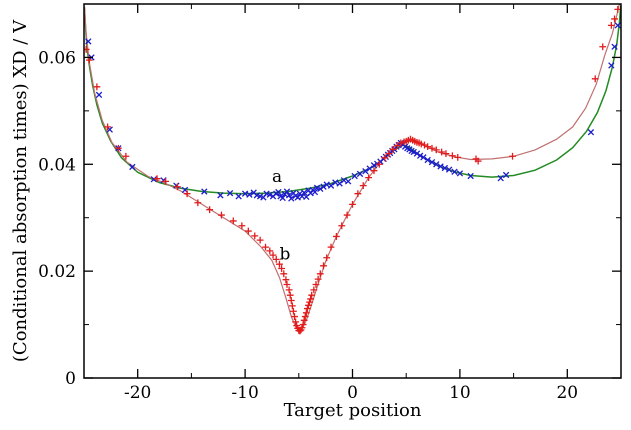  What do you see at coordinates (57, 272) in the screenshot?
I see `y-tick-label: 0.02` at bounding box center [57, 272].